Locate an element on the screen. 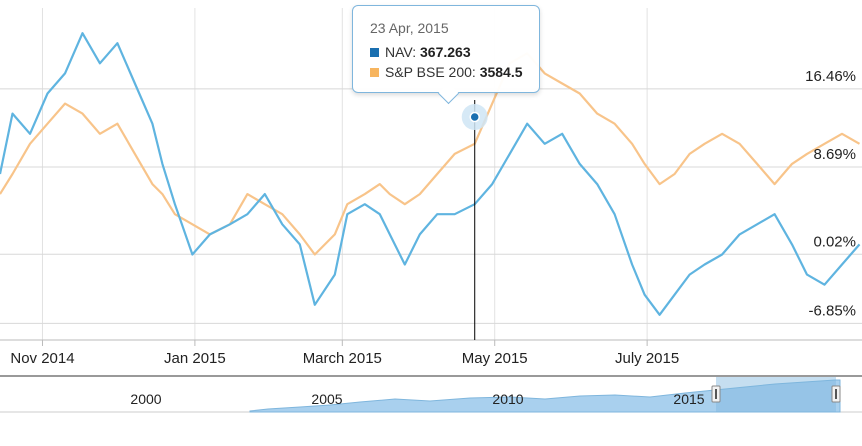  tooltip-nav-label: NAV: is located at coordinates (403, 52).